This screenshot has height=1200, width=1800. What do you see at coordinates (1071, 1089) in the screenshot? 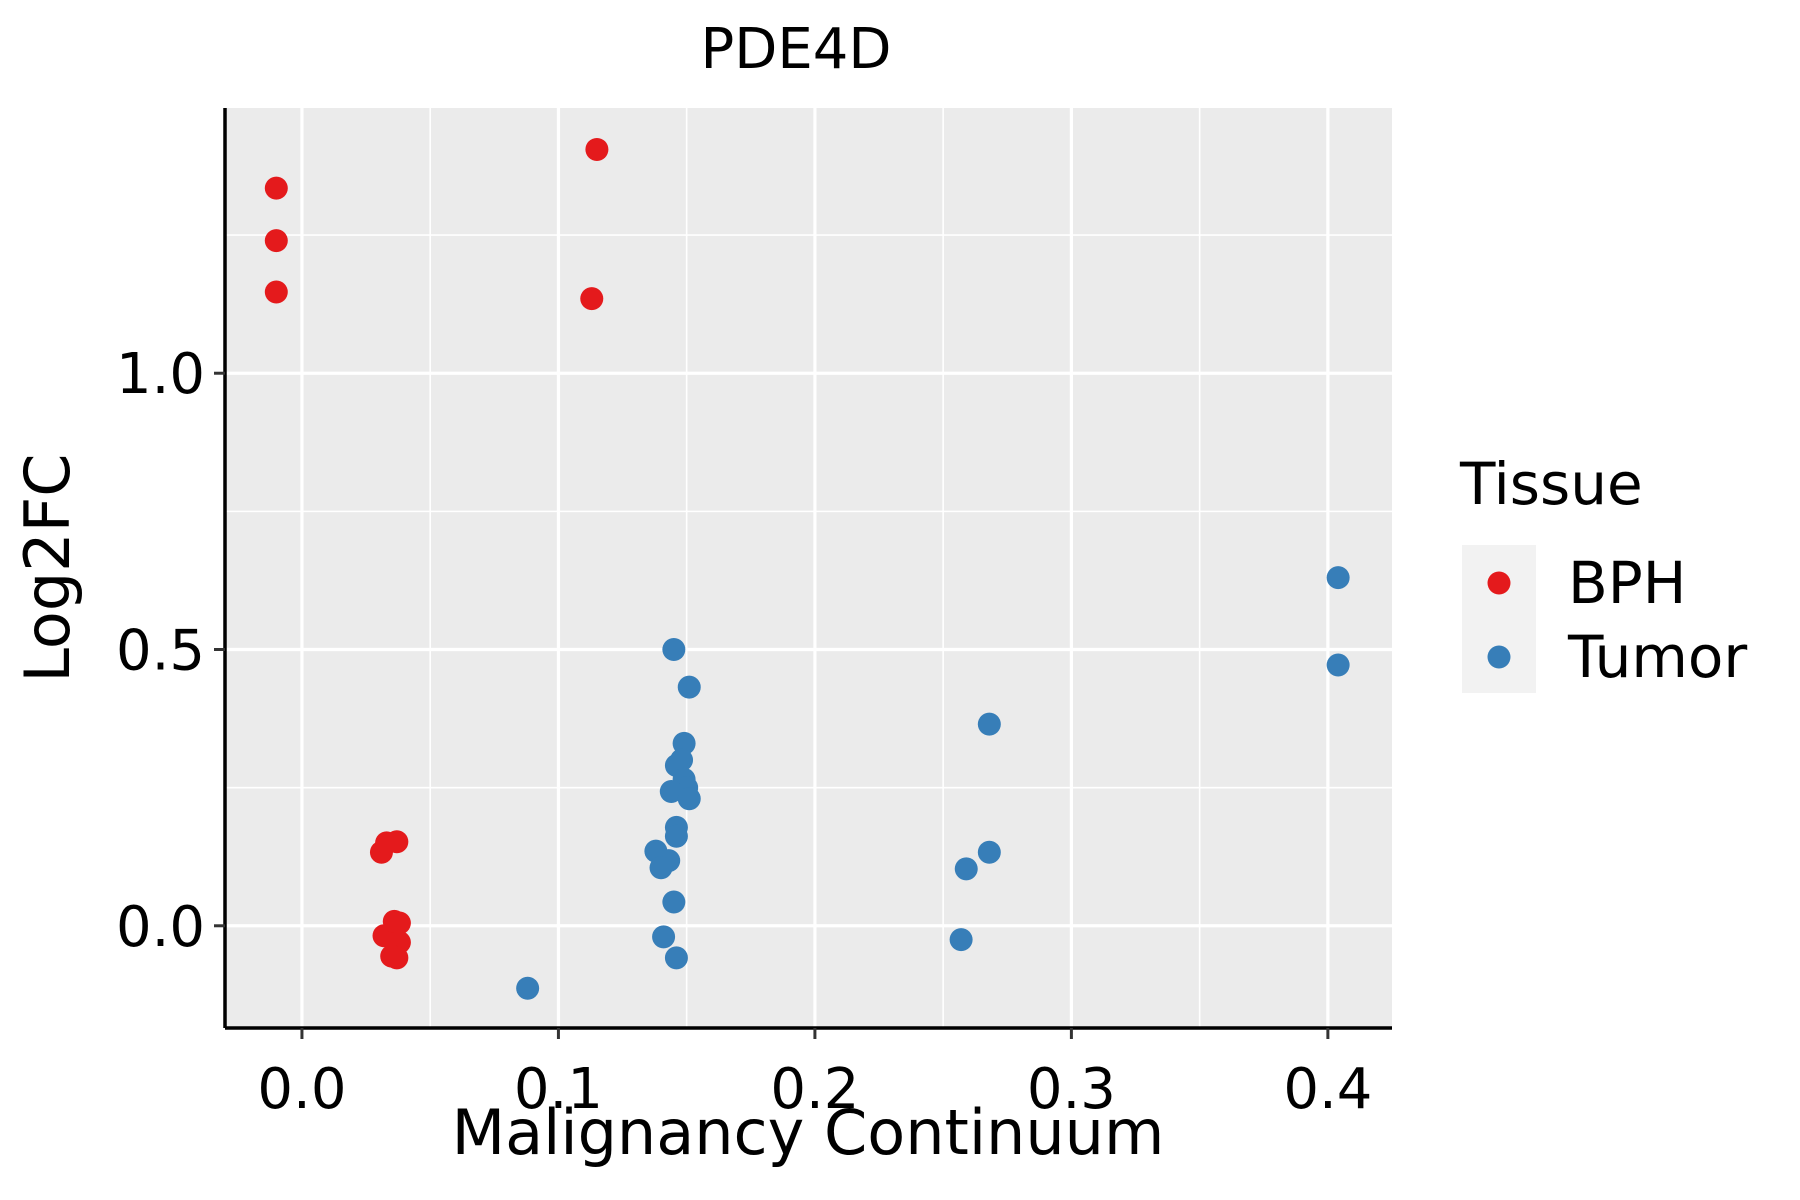
I see `x-tick-label: 0.3` at bounding box center [1071, 1089].